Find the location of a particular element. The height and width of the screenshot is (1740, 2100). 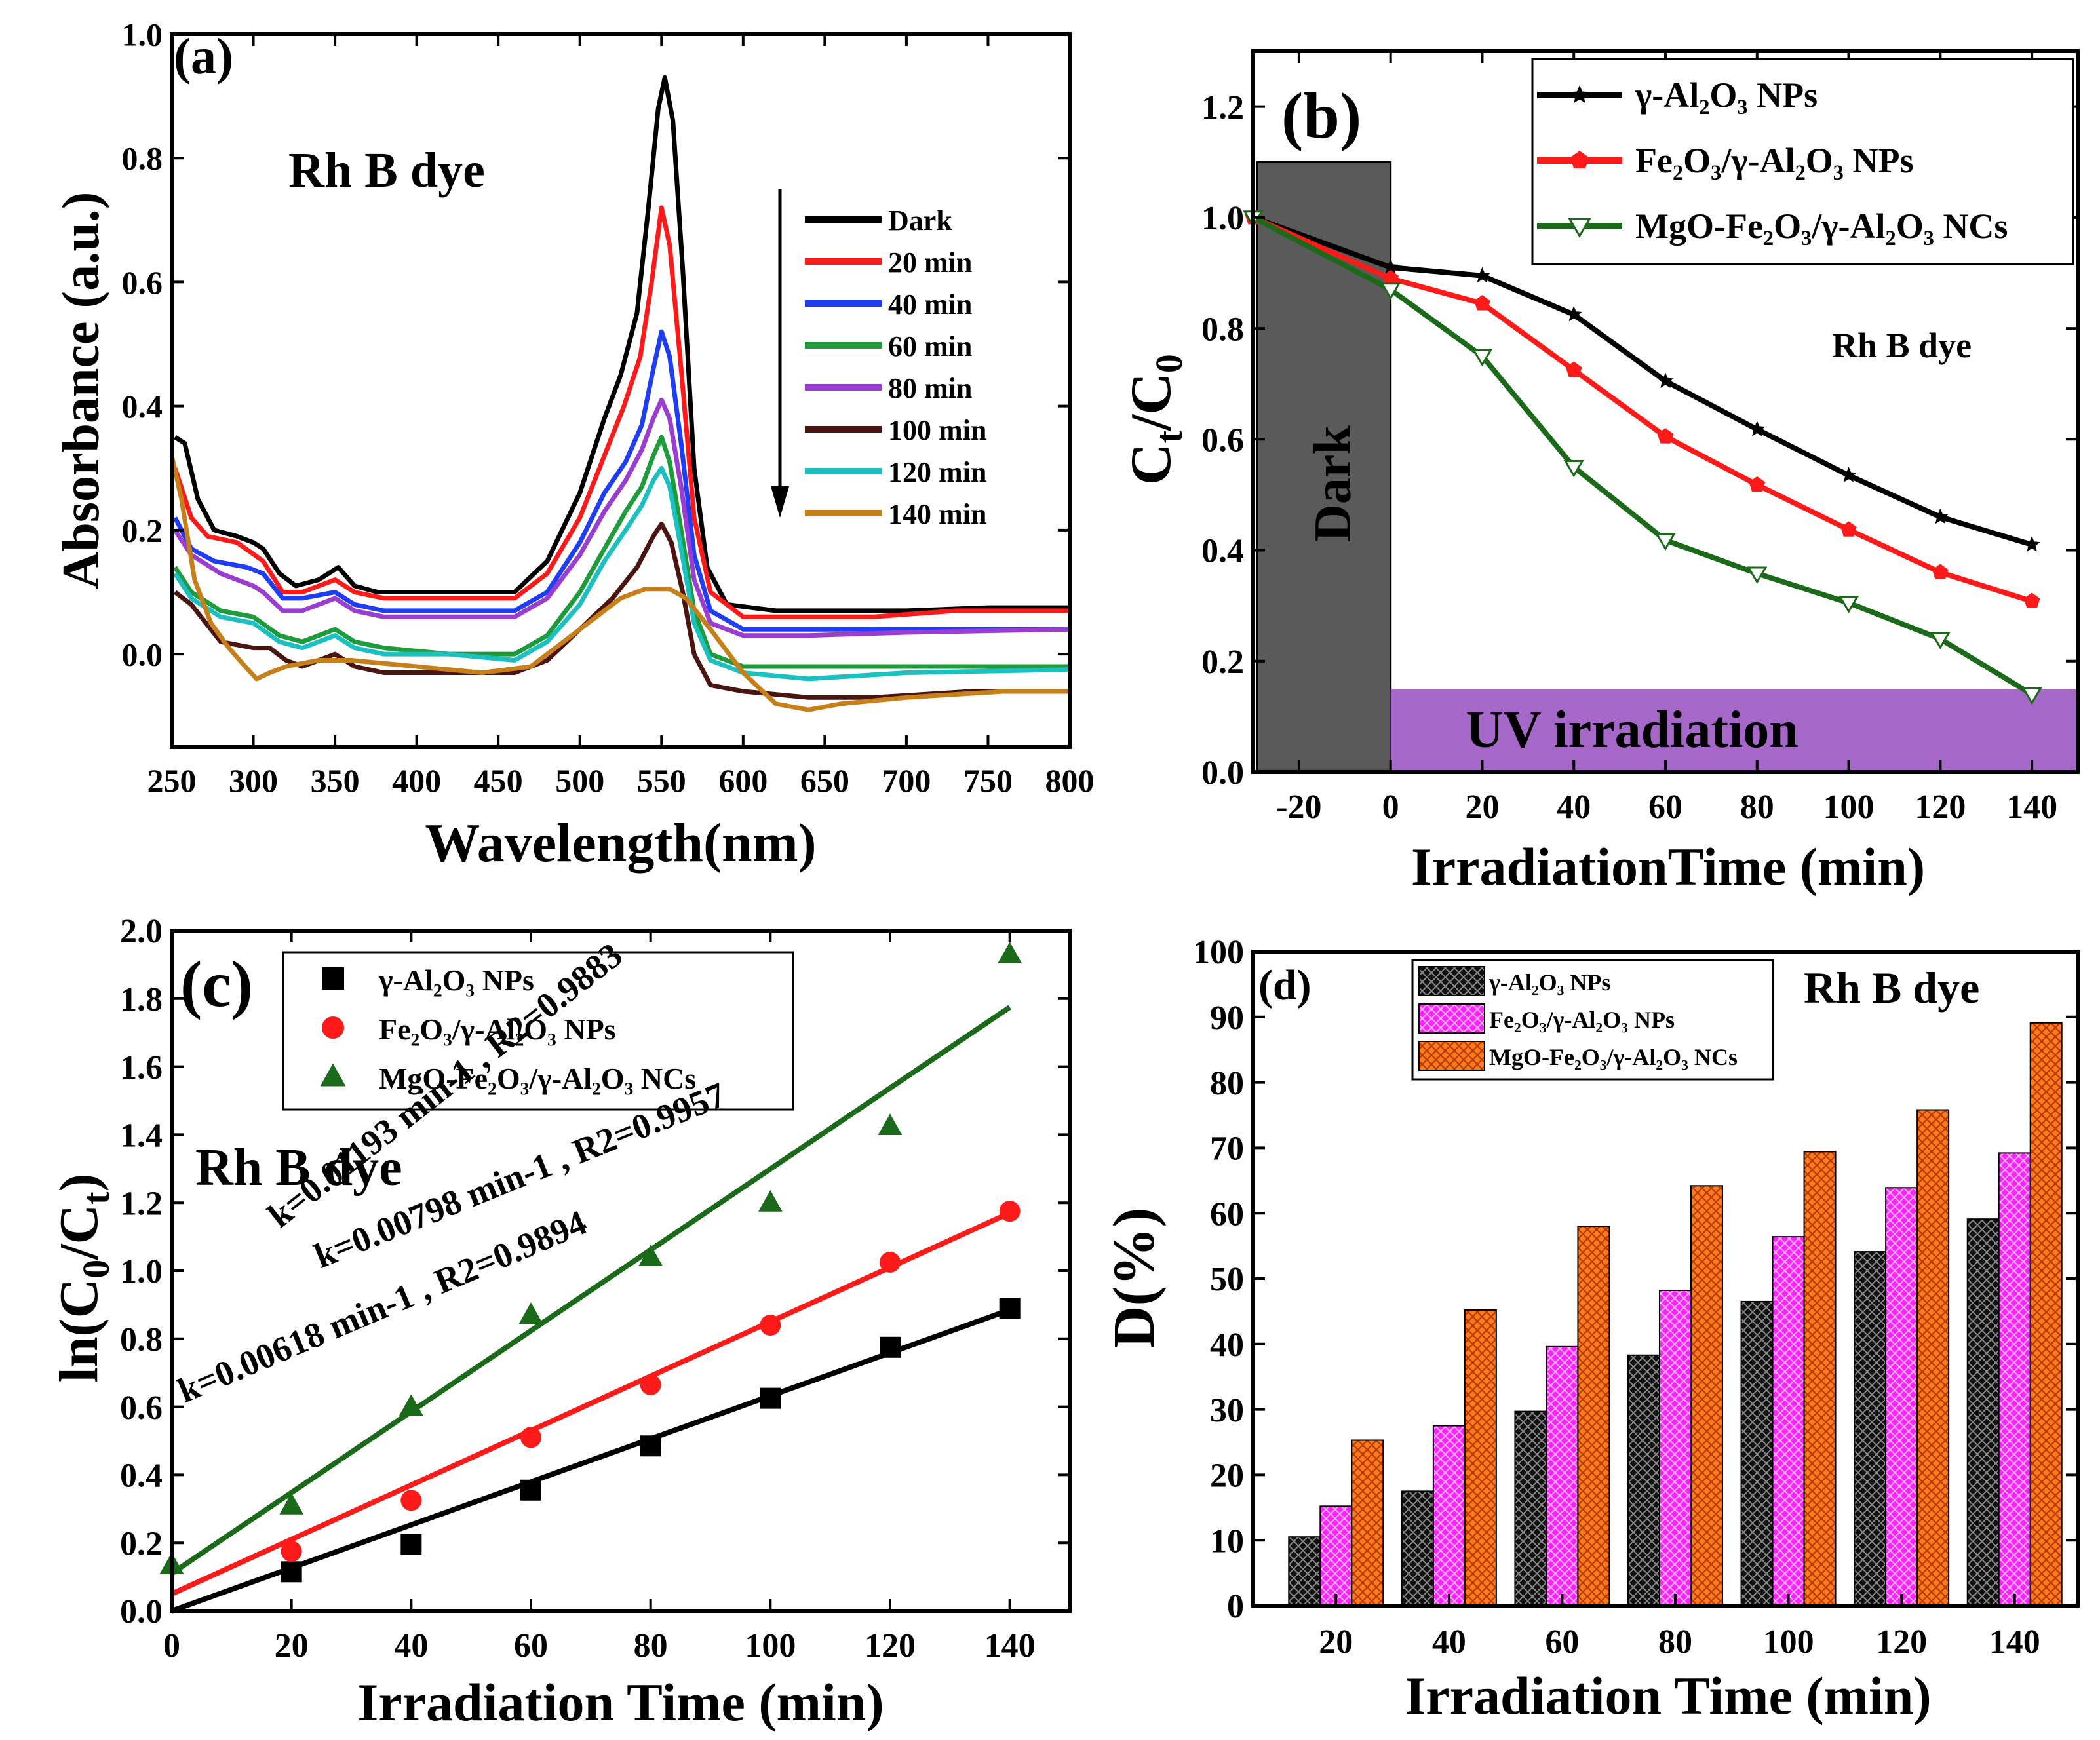

x-tick-label: 650 is located at coordinates (824, 780).